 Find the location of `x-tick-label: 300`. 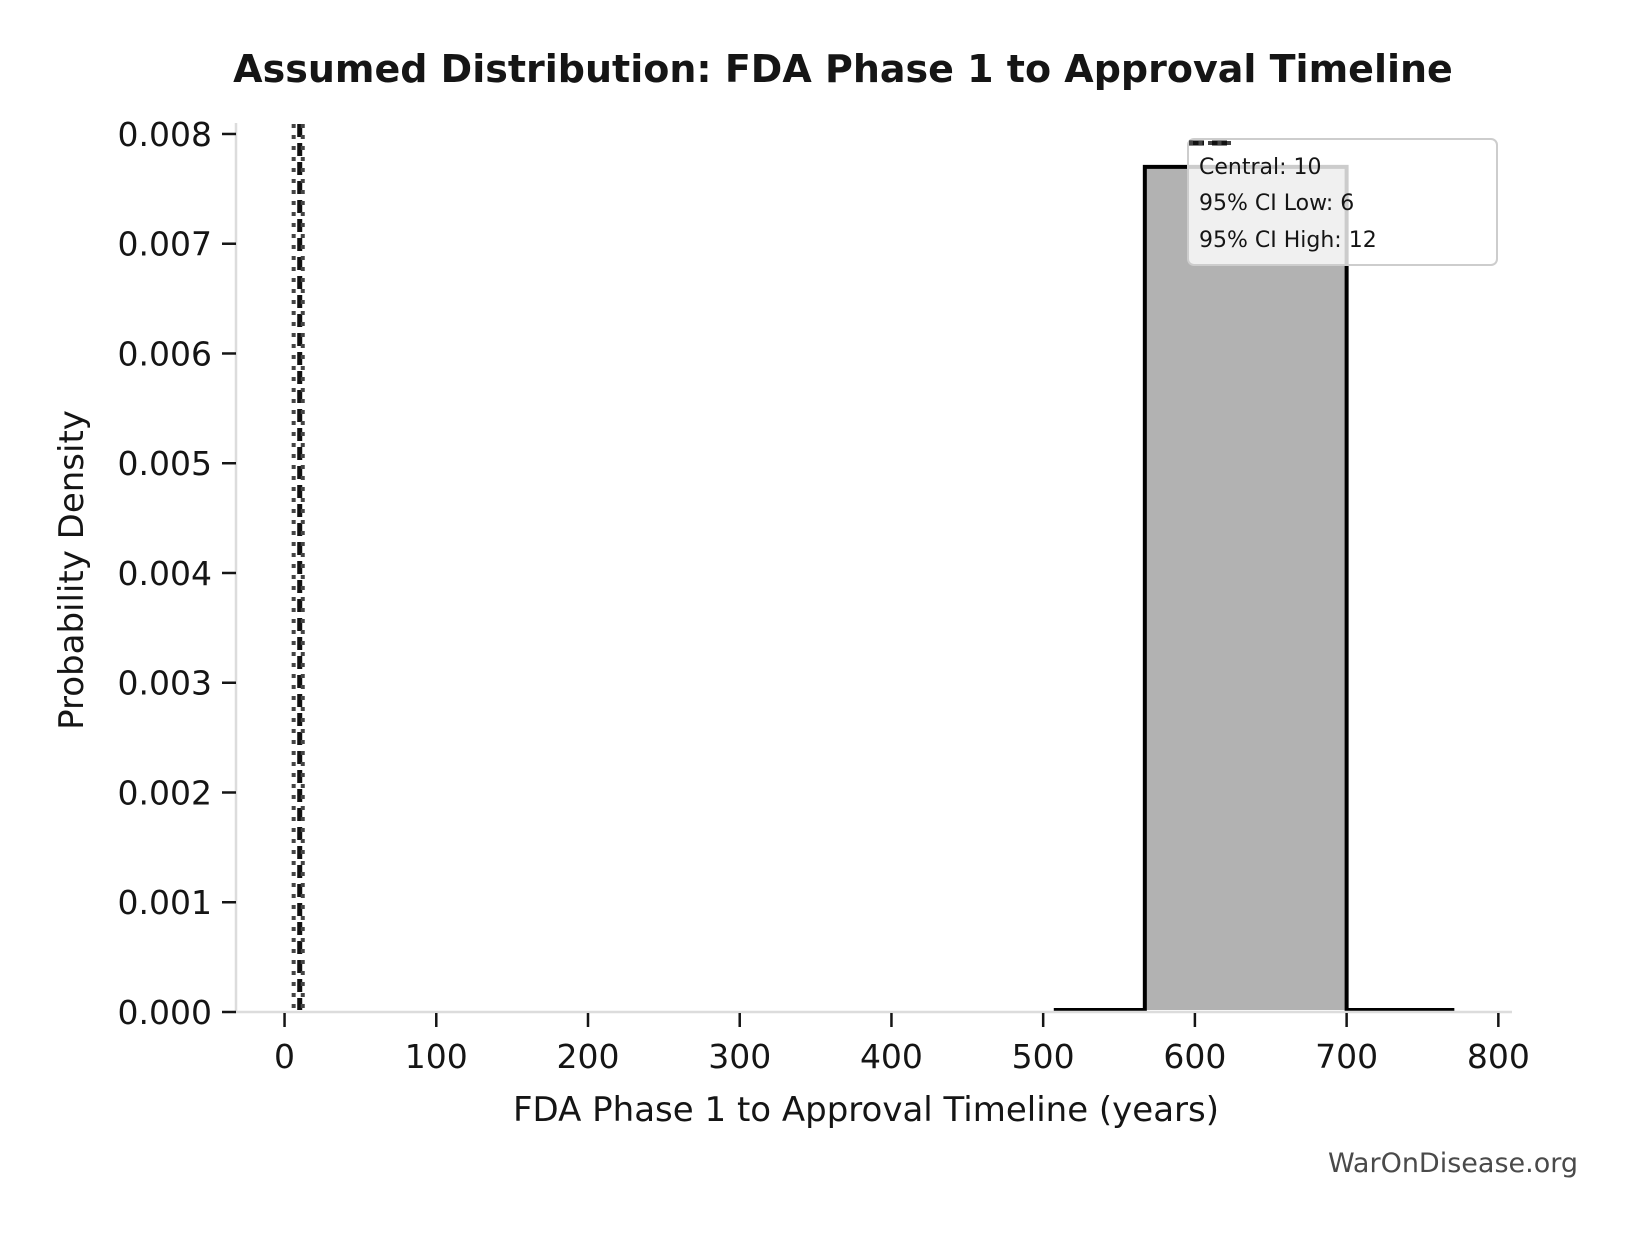

x-tick-label: 300 is located at coordinates (739, 1056).